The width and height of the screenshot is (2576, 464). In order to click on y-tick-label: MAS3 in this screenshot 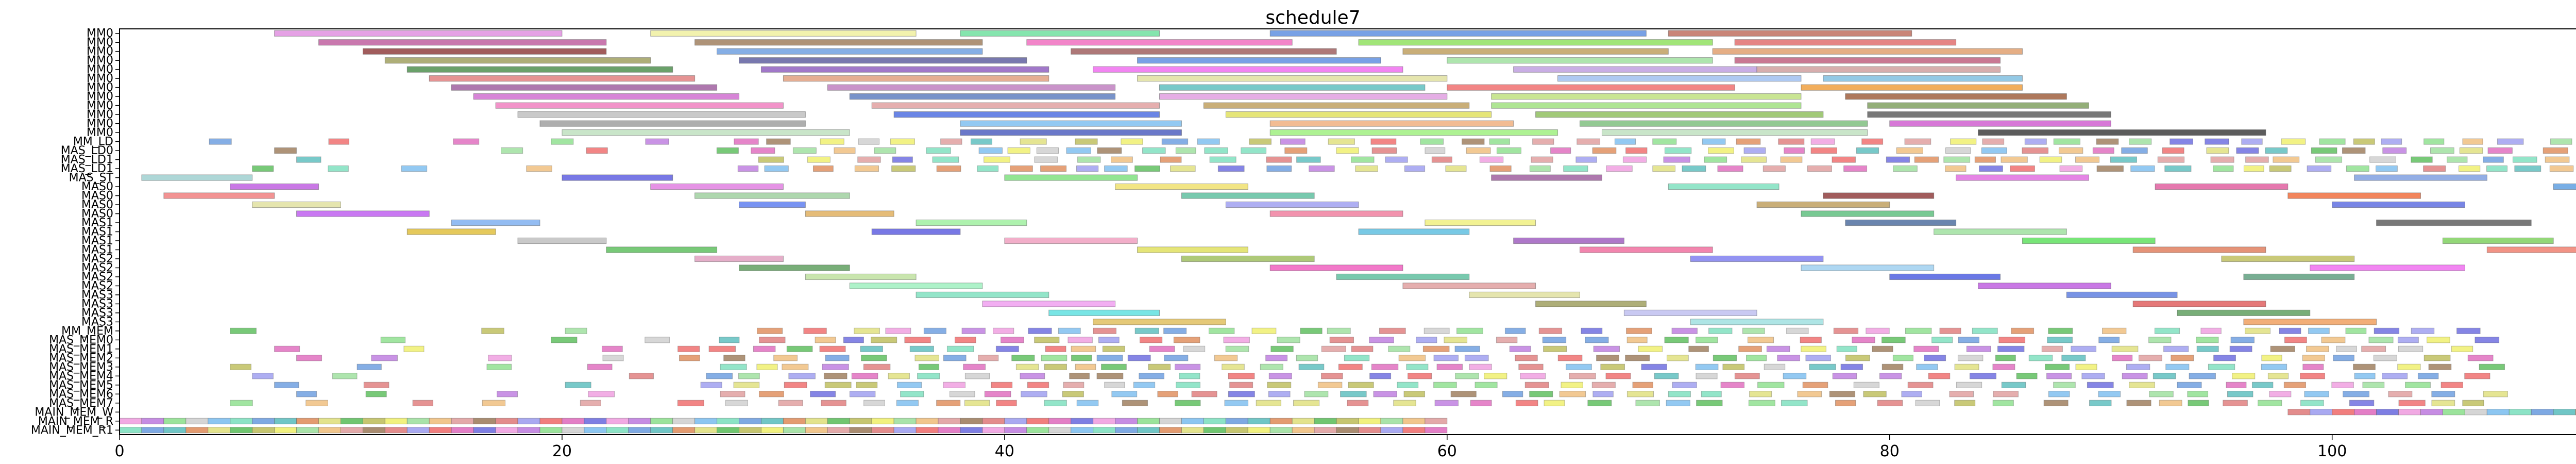, I will do `click(97, 295)`.